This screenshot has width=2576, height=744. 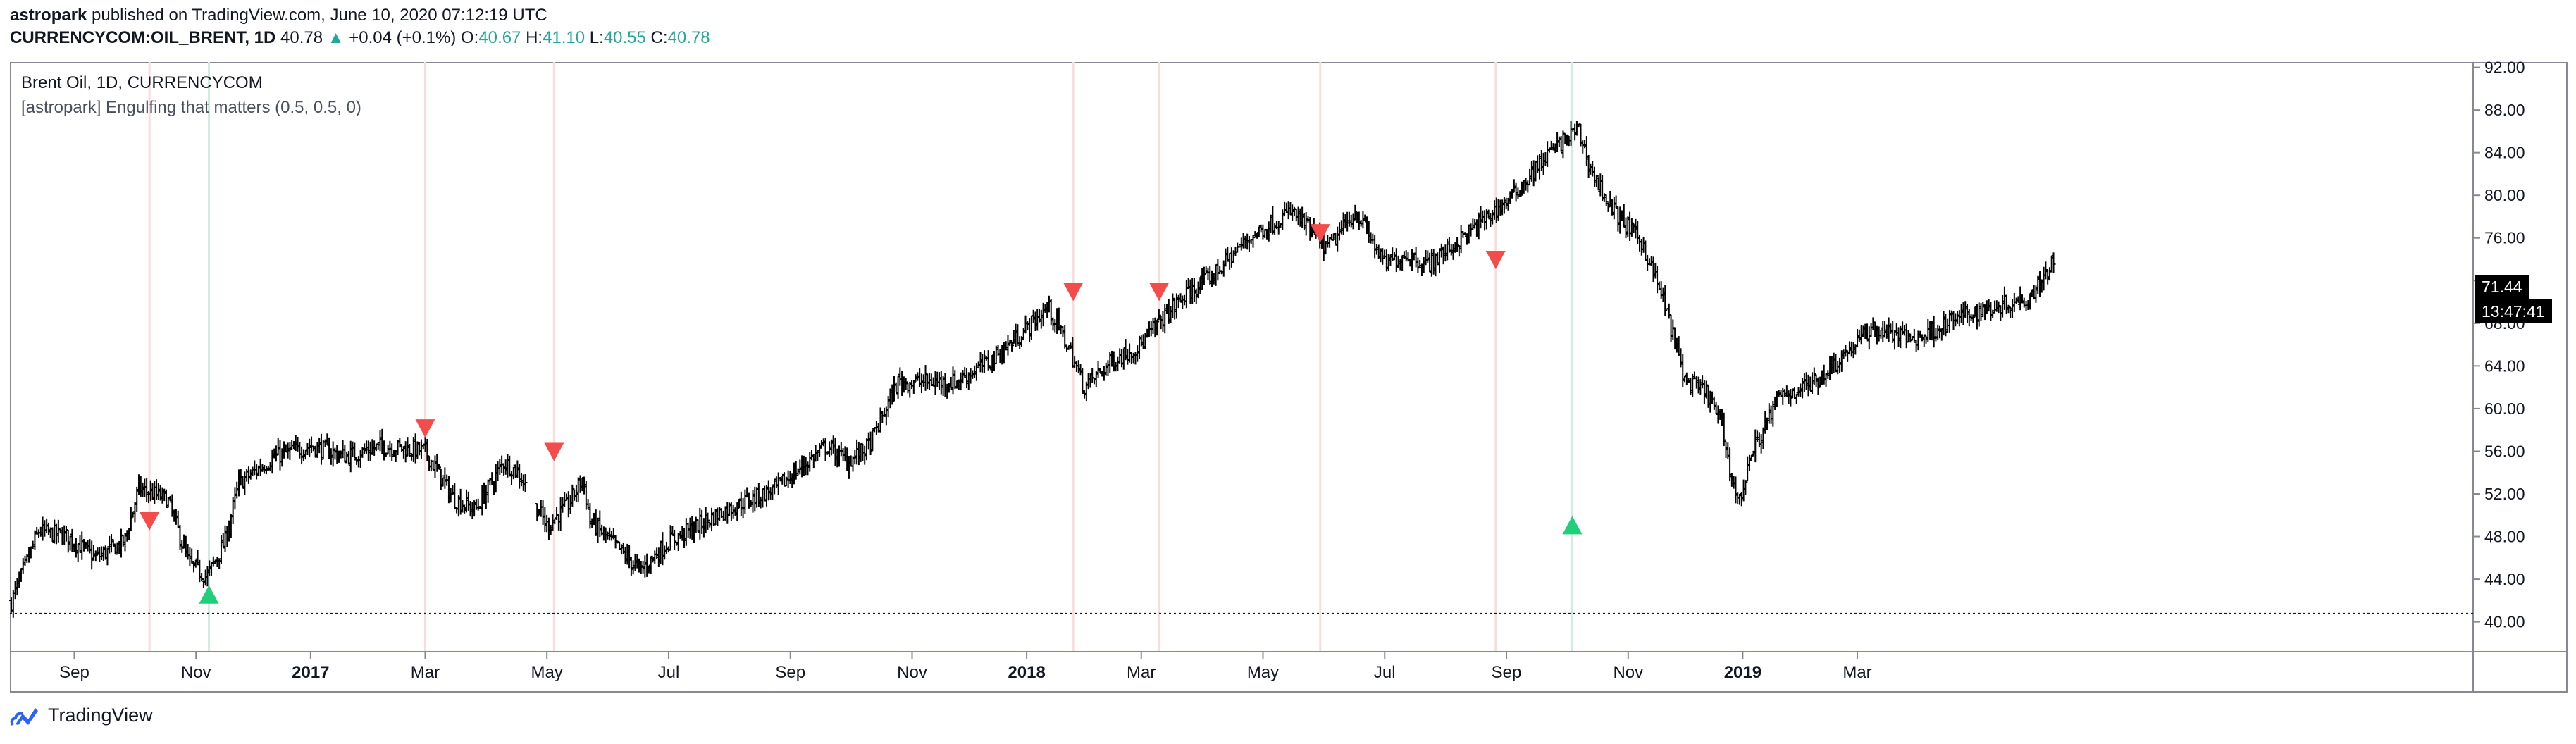 I want to click on tradingview-logo: TradingView, so click(x=81, y=716).